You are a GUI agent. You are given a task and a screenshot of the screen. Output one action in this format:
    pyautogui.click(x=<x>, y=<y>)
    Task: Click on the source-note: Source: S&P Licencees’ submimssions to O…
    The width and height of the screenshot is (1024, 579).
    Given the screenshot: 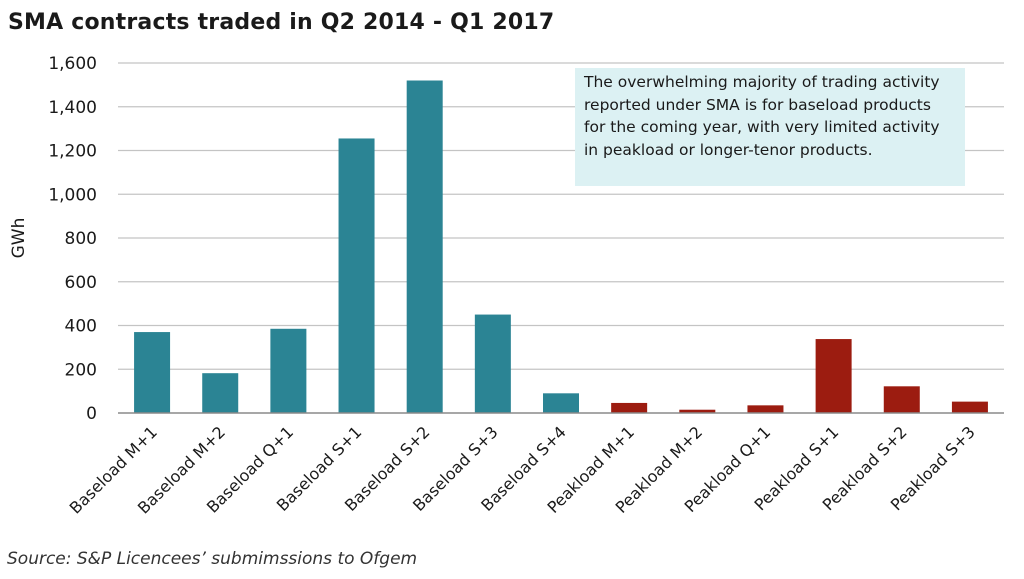 What is the action you would take?
    pyautogui.click(x=212, y=559)
    